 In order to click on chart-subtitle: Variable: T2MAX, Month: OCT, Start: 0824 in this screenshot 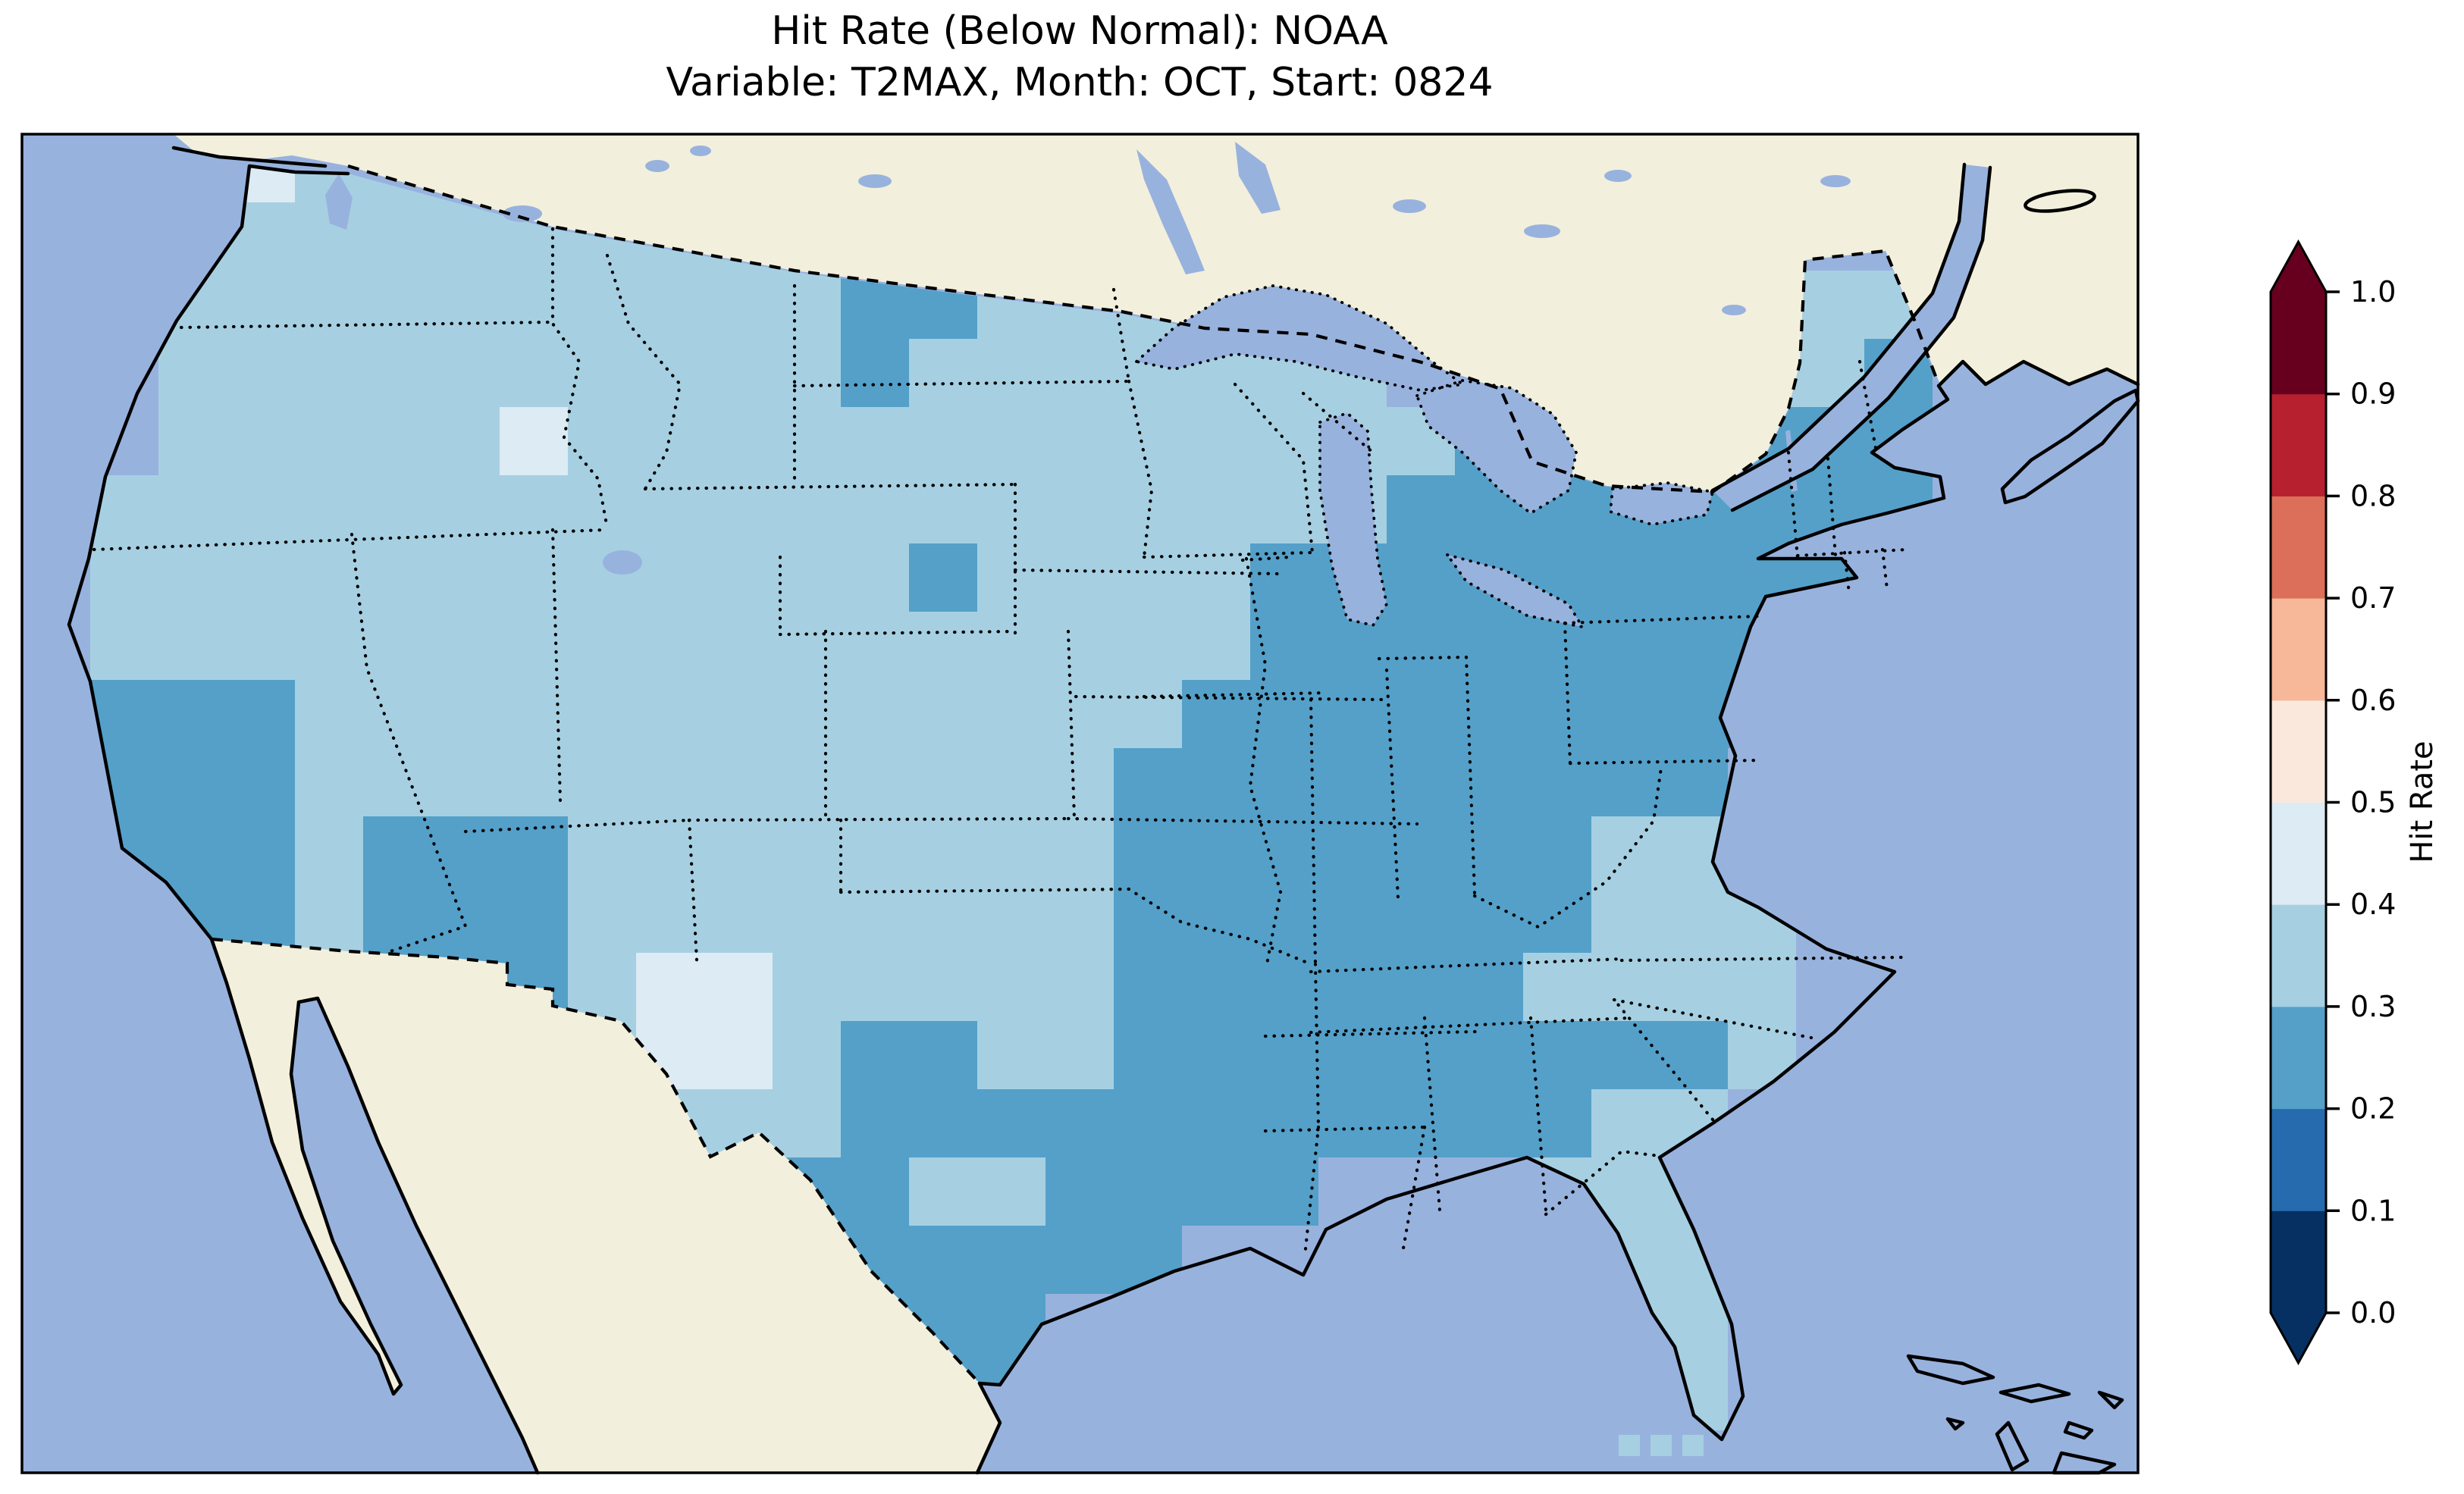, I will do `click(1079, 82)`.